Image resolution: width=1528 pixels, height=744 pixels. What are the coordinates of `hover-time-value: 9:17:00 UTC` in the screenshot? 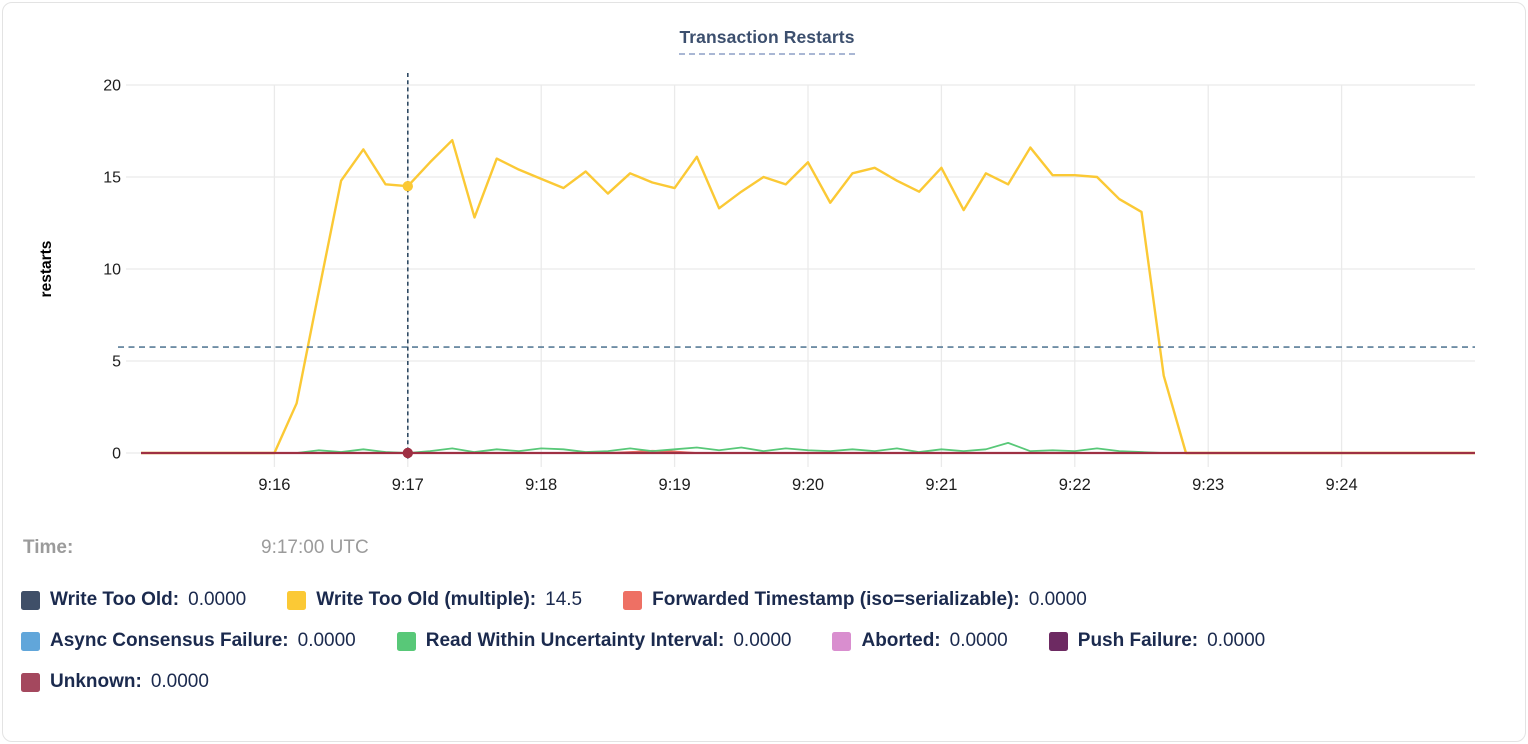 It's located at (315, 547).